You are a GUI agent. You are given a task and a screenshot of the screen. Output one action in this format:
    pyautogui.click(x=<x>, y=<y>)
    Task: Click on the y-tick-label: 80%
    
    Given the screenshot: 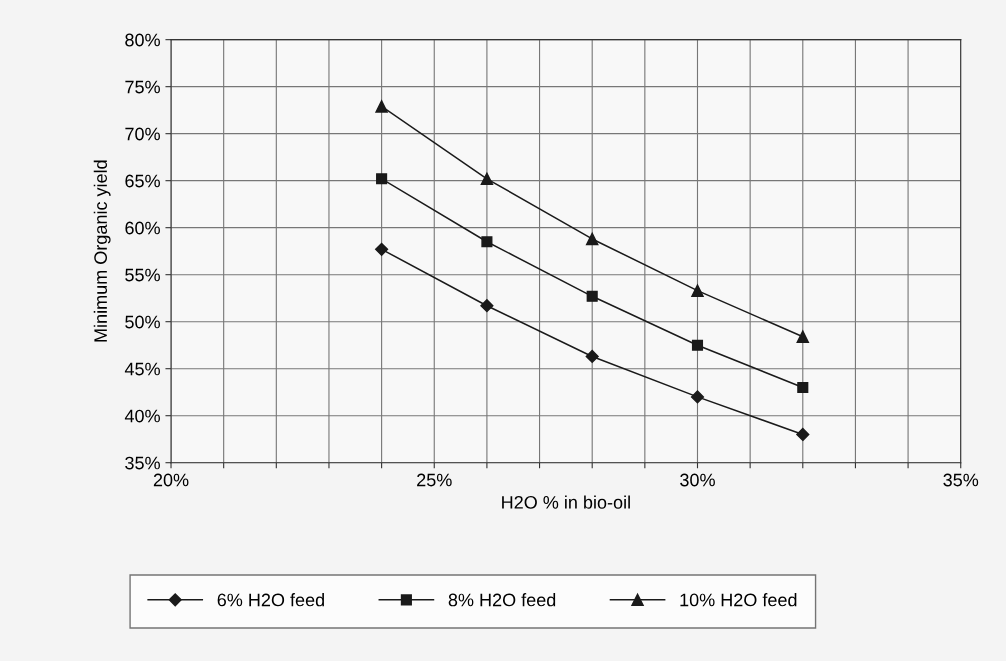 What is the action you would take?
    pyautogui.click(x=142, y=40)
    